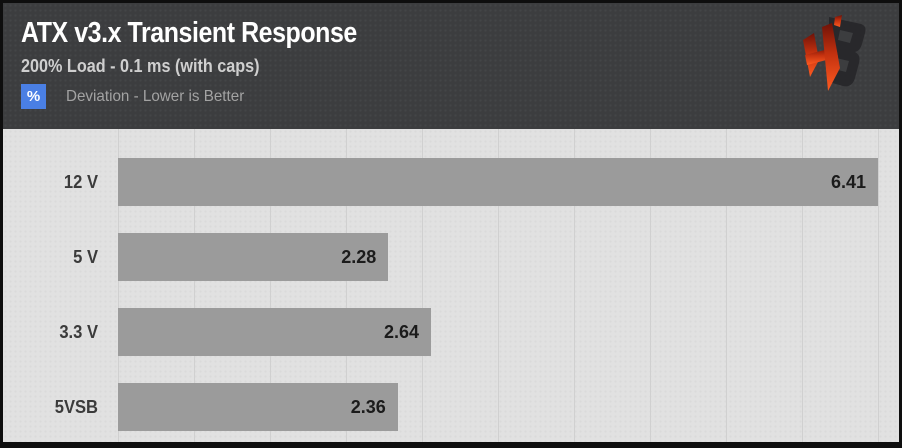 This screenshot has width=902, height=448. What do you see at coordinates (498, 332) in the screenshot?
I see `bar-track: 2.64` at bounding box center [498, 332].